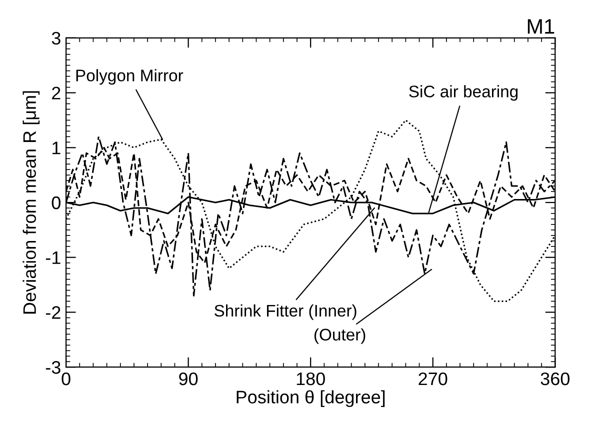 The height and width of the screenshot is (421, 595). I want to click on chart-title: M1, so click(541, 26).